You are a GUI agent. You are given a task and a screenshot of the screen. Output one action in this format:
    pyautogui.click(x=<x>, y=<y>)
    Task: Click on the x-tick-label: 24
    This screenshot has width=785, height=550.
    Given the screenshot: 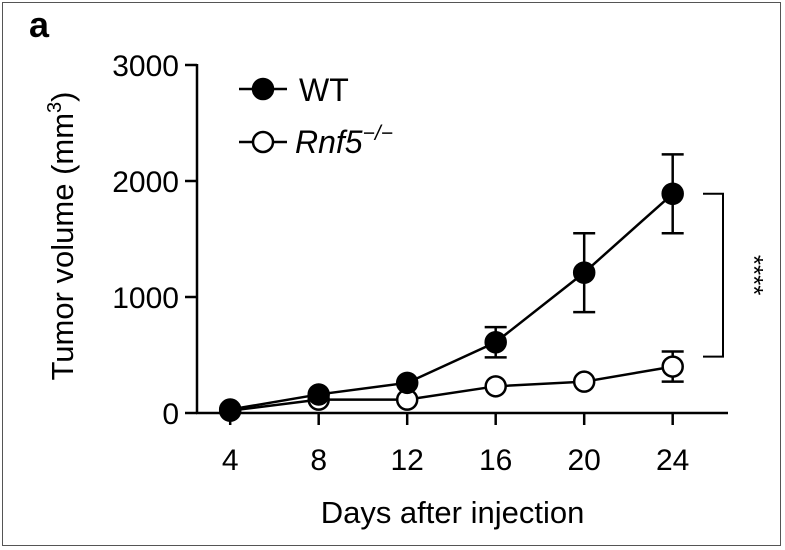 What is the action you would take?
    pyautogui.click(x=672, y=460)
    